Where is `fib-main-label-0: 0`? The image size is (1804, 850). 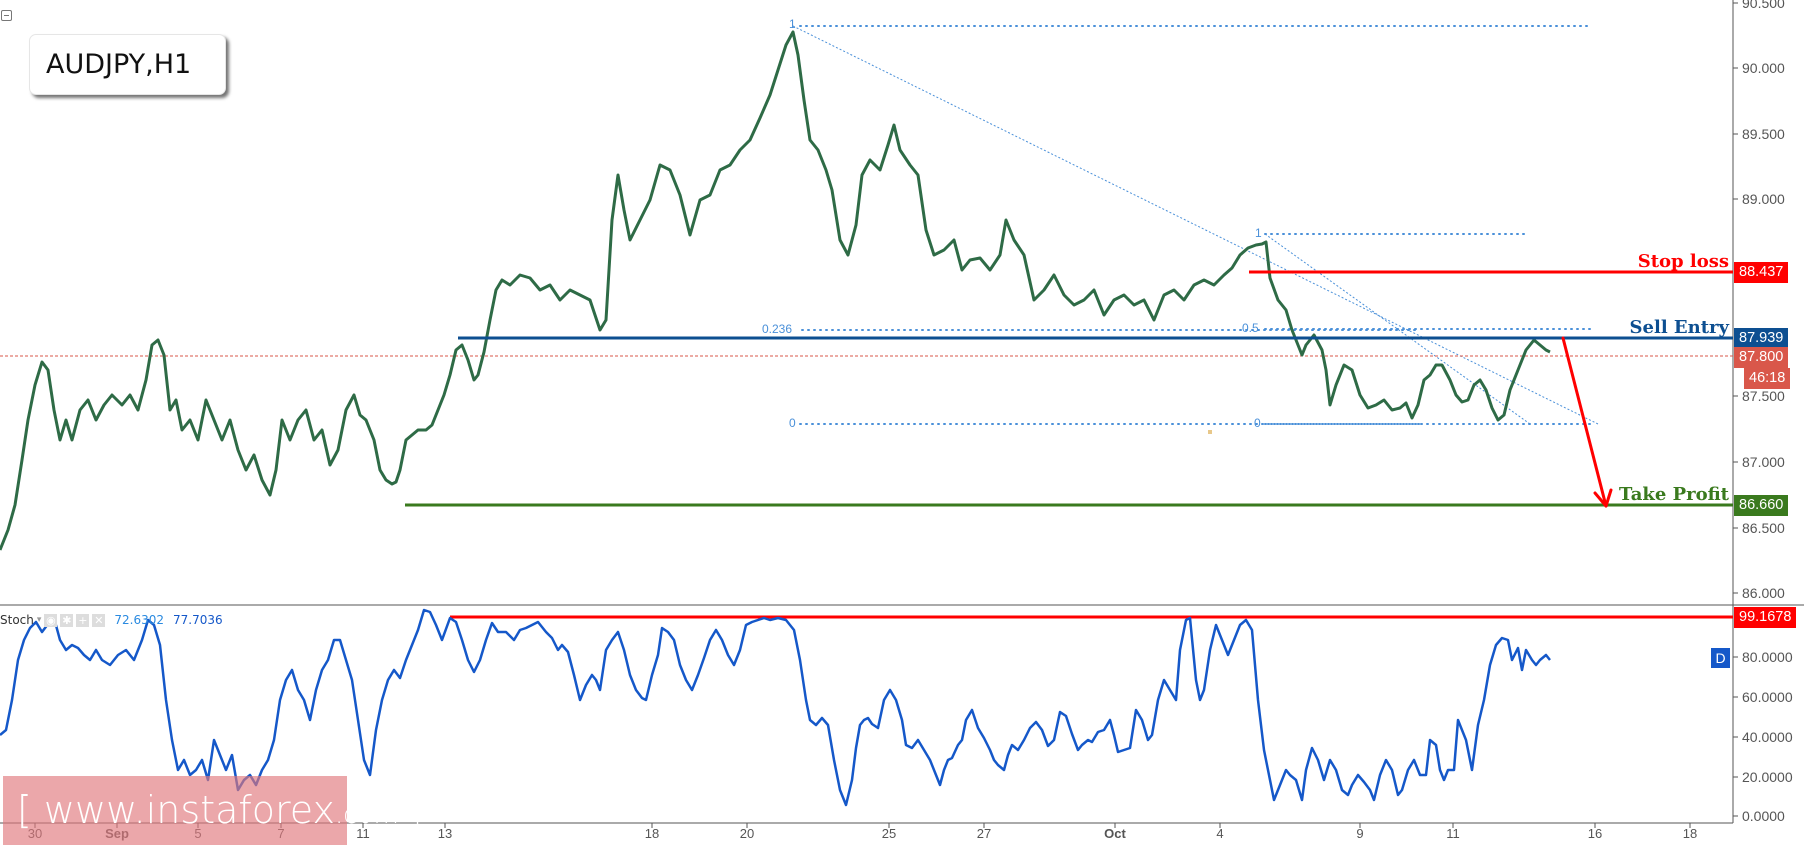
fib-main-label-0: 0 is located at coordinates (792, 423).